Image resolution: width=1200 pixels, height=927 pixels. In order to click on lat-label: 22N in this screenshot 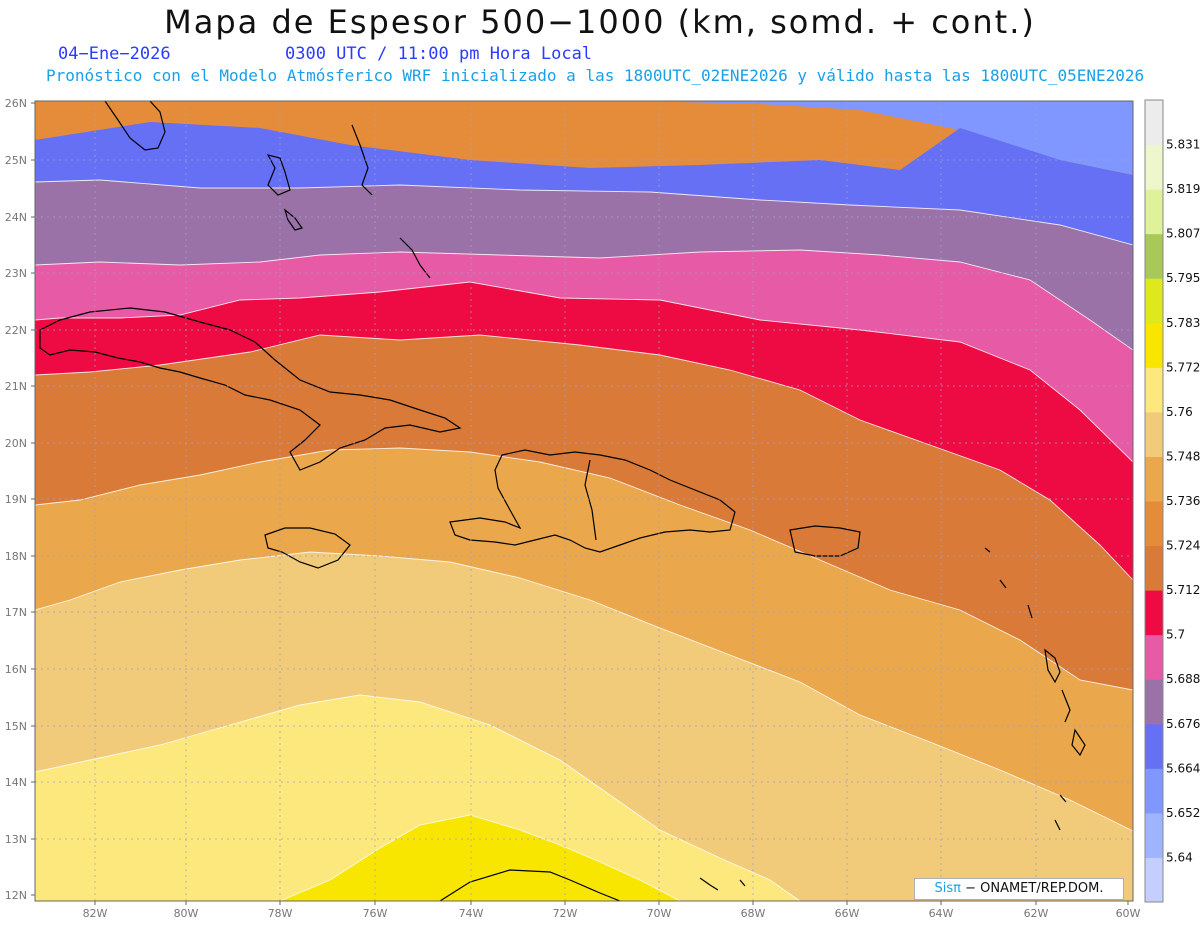, I will do `click(16, 330)`.